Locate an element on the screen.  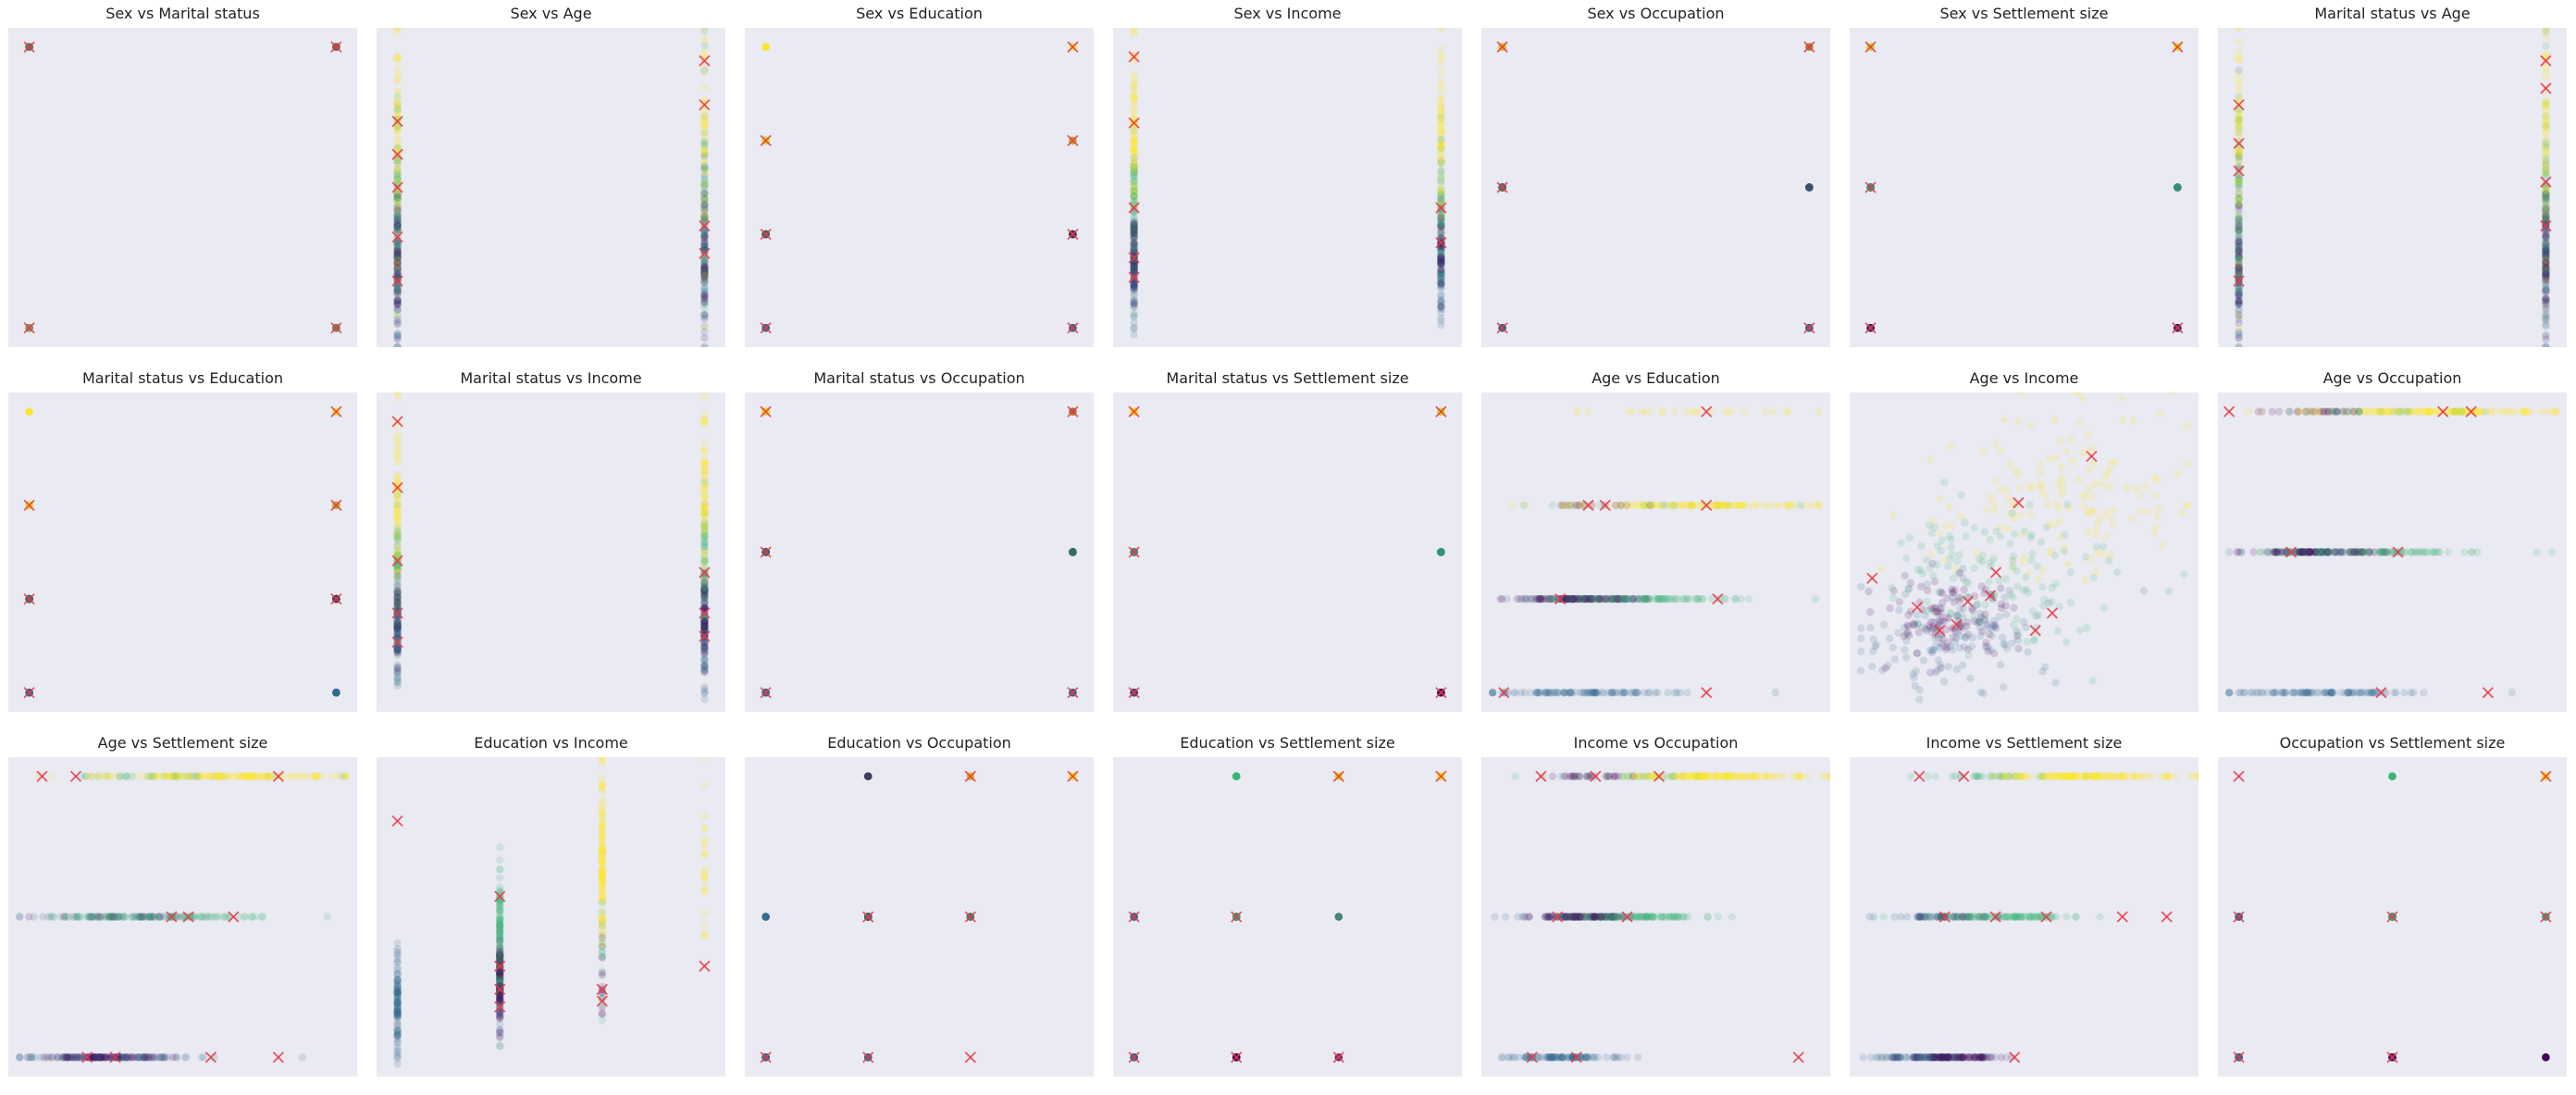
cluster-points is located at coordinates (2392, 187).